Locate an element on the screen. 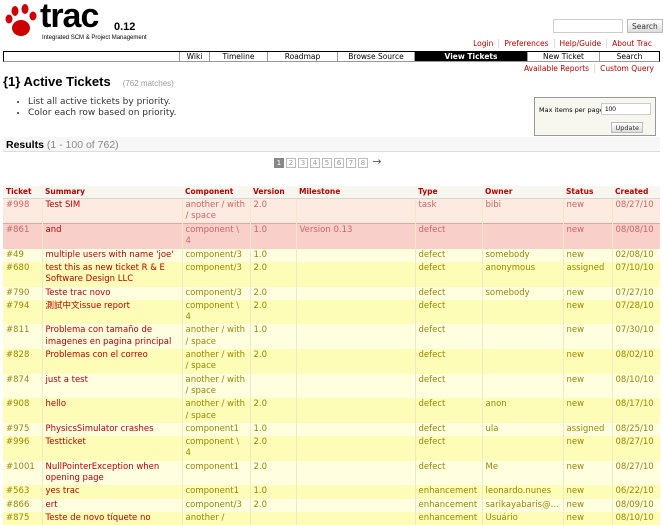  cell-ticket: #1001 is located at coordinates (22, 473).